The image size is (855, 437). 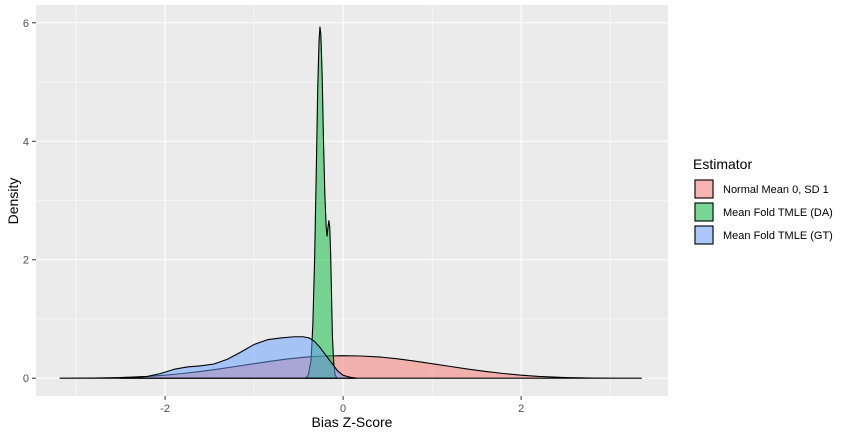 I want to click on x-tick-label: 2, so click(x=521, y=409).